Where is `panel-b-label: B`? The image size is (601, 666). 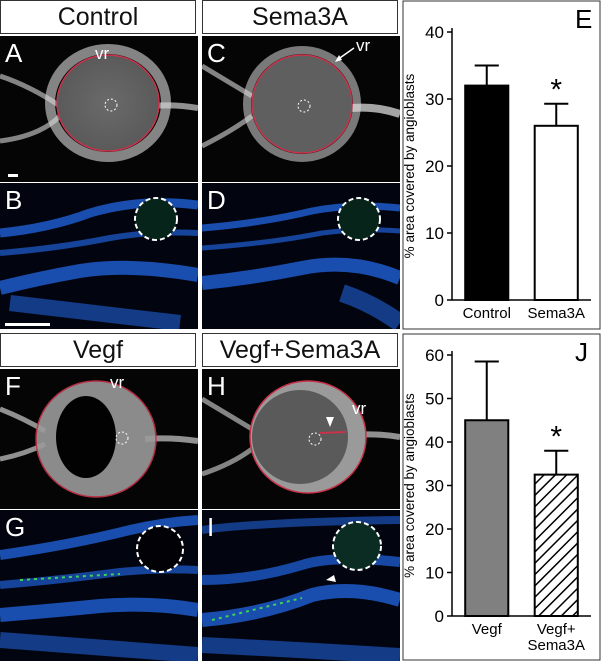
panel-b-label: B is located at coordinates (14, 200).